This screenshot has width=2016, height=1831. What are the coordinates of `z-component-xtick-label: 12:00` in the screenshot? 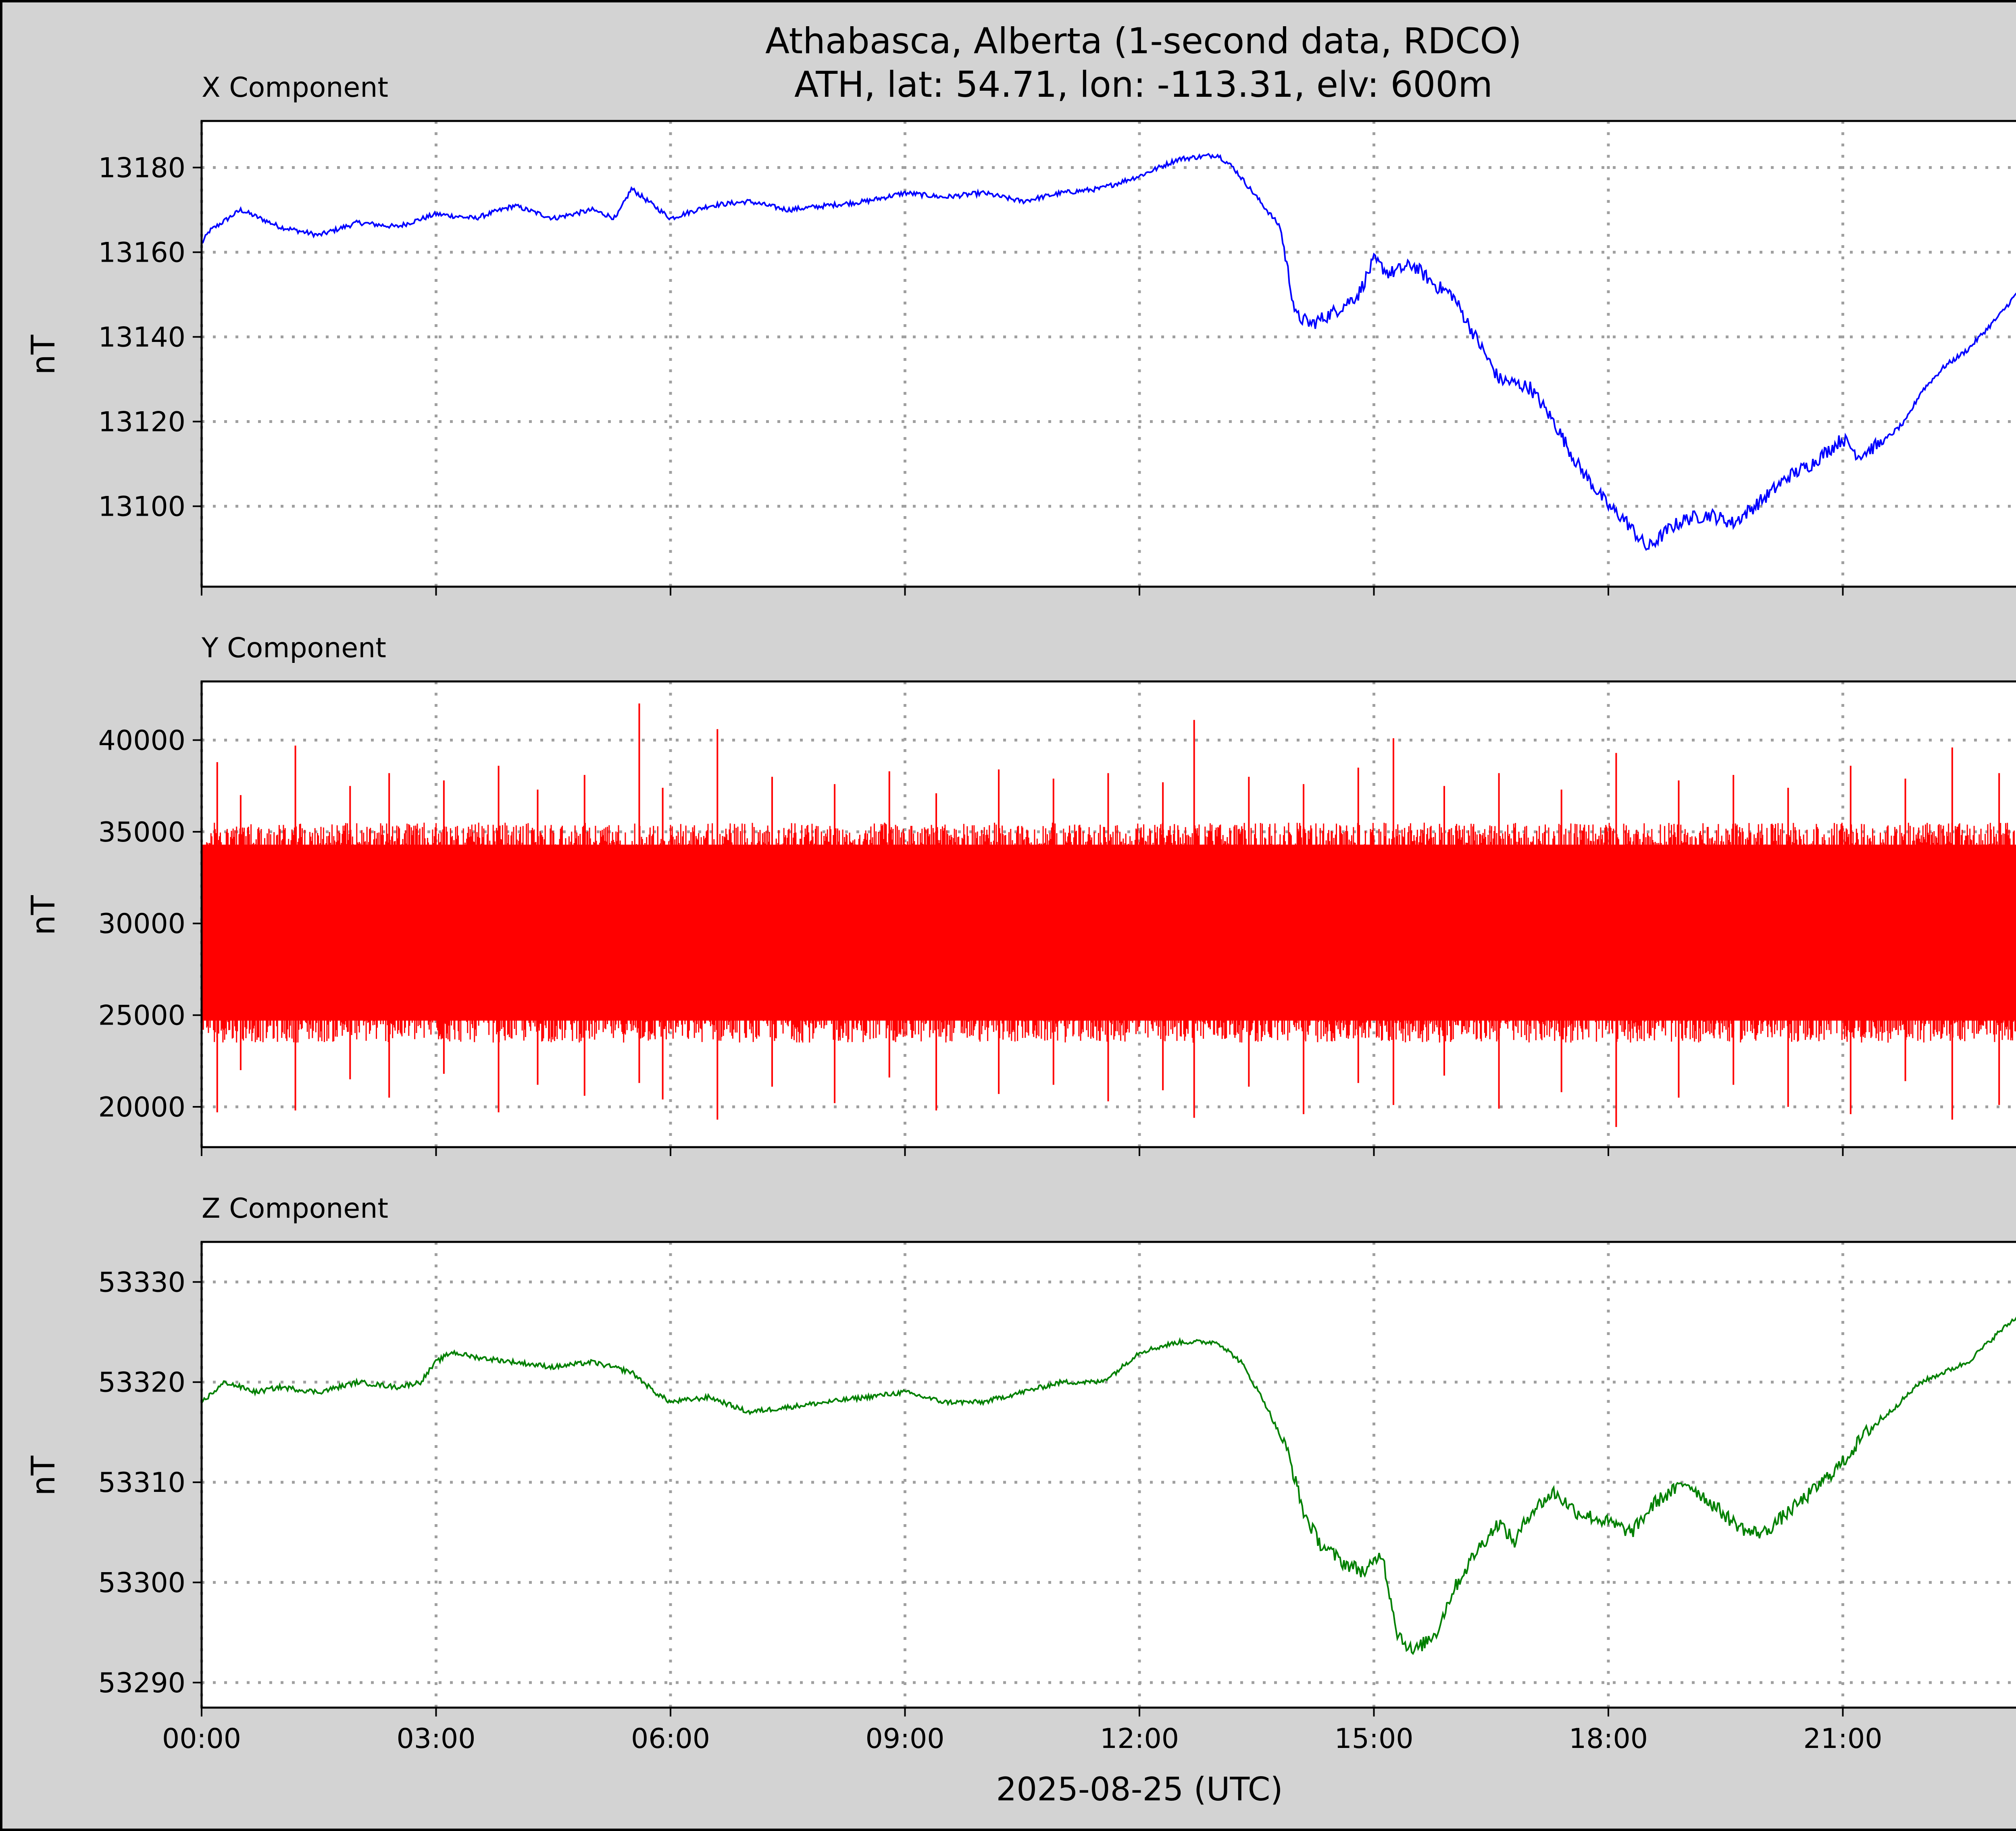 It's located at (1139, 1739).